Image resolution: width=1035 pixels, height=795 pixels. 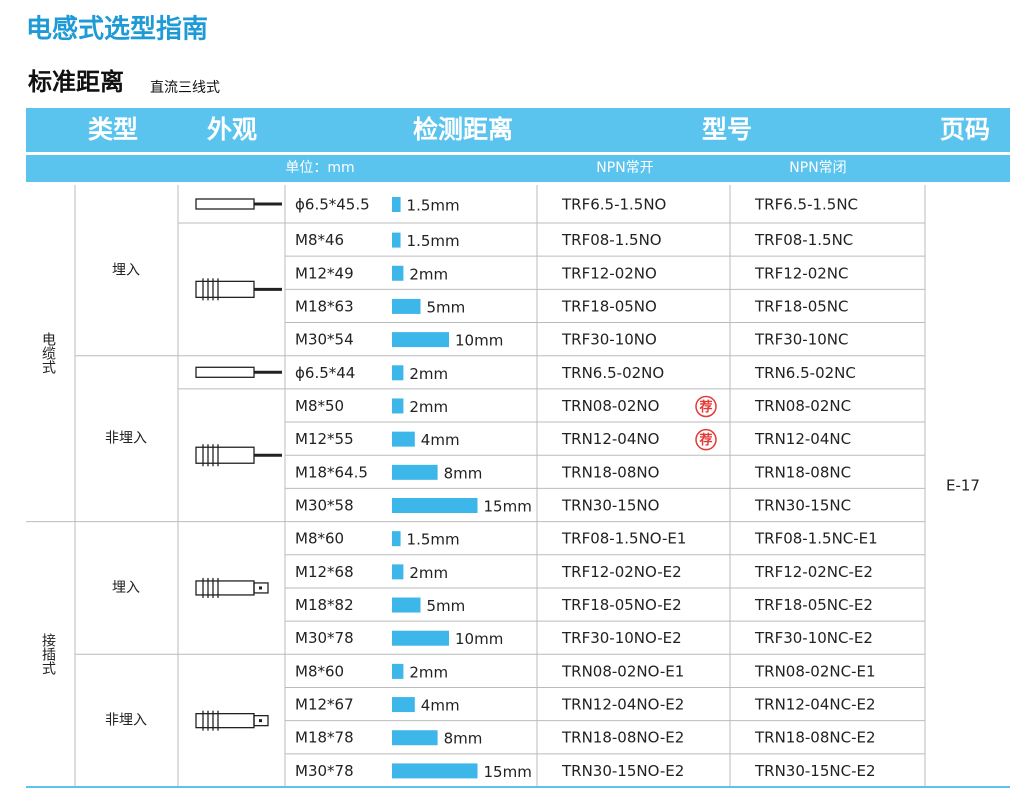 What do you see at coordinates (48, 353) in the screenshot?
I see `type: 电缆式` at bounding box center [48, 353].